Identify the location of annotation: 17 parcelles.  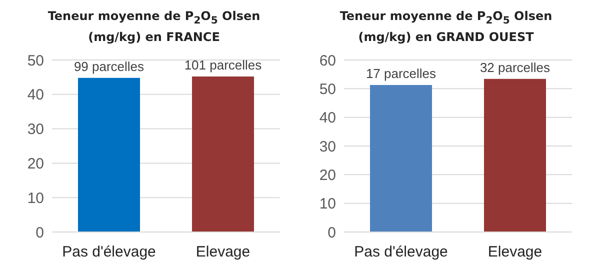
(401, 73).